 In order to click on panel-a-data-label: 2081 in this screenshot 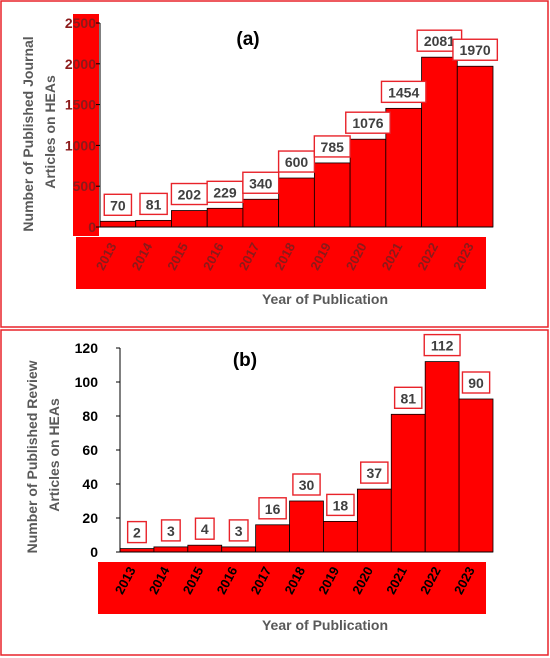, I will do `click(439, 41)`.